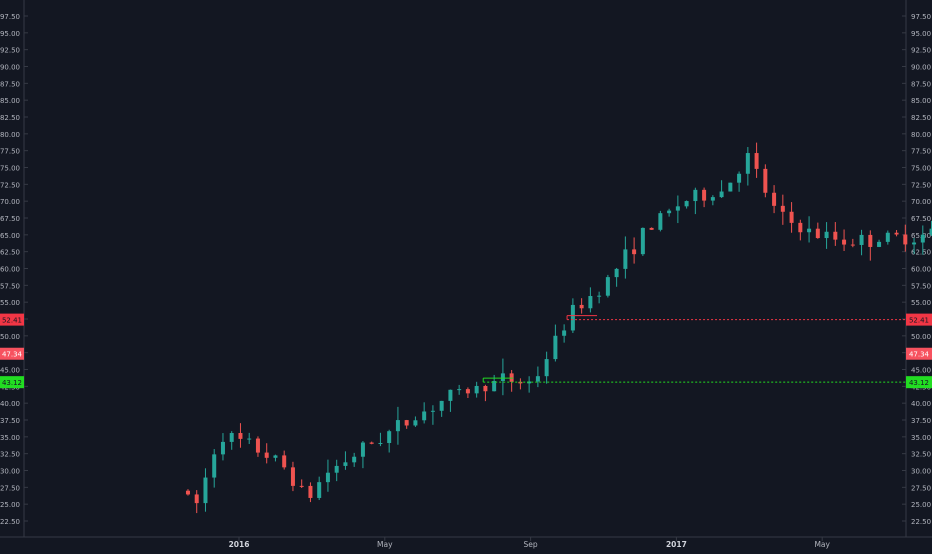 This screenshot has width=932, height=554. What do you see at coordinates (10, 270) in the screenshot?
I see `left-tick-label: 60.00` at bounding box center [10, 270].